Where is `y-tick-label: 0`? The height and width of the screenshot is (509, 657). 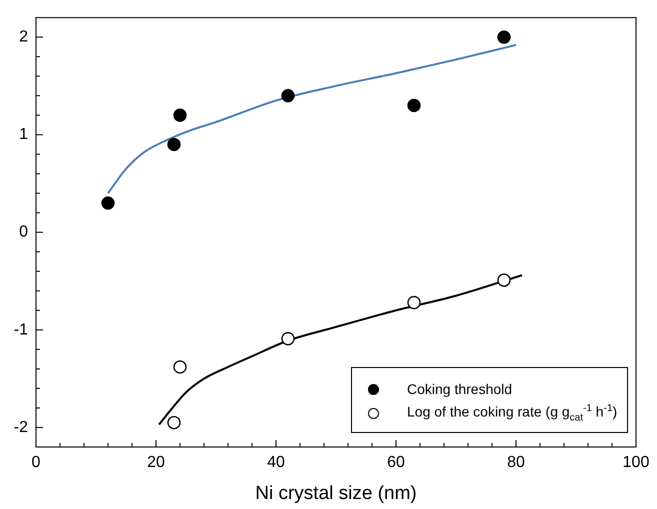 y-tick-label: 0 is located at coordinates (23, 232).